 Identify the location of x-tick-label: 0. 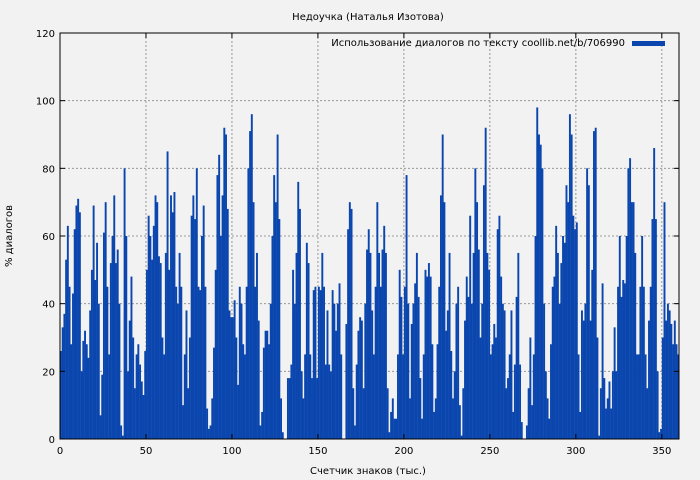
(60, 451).